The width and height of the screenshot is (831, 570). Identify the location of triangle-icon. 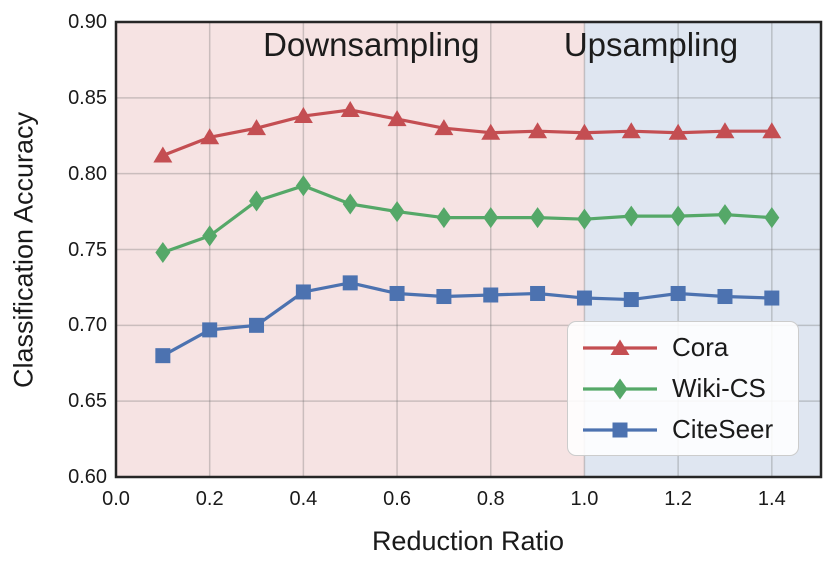
(620, 347).